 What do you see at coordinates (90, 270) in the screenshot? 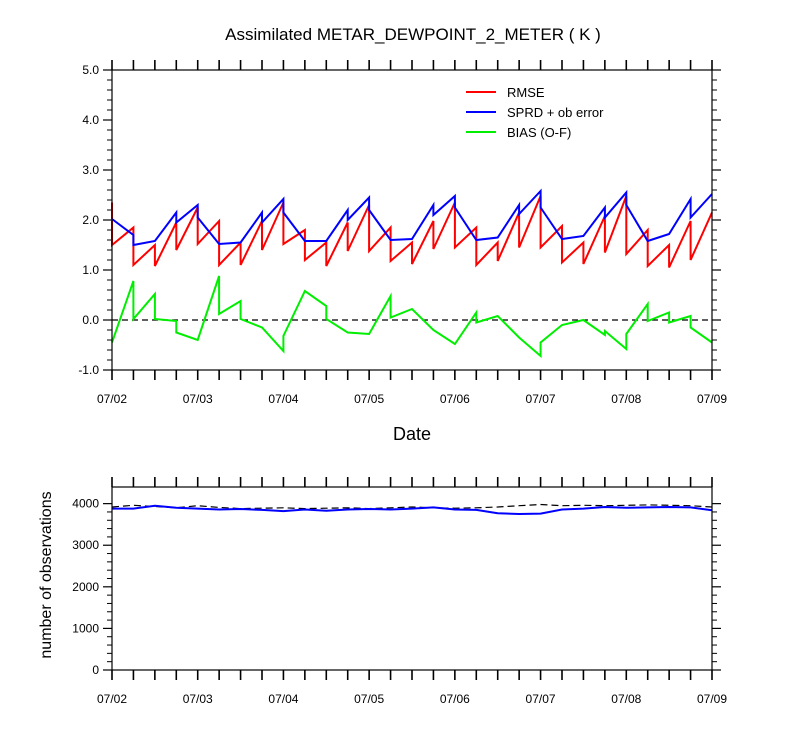
I see `y-tick-label: 1.0` at bounding box center [90, 270].